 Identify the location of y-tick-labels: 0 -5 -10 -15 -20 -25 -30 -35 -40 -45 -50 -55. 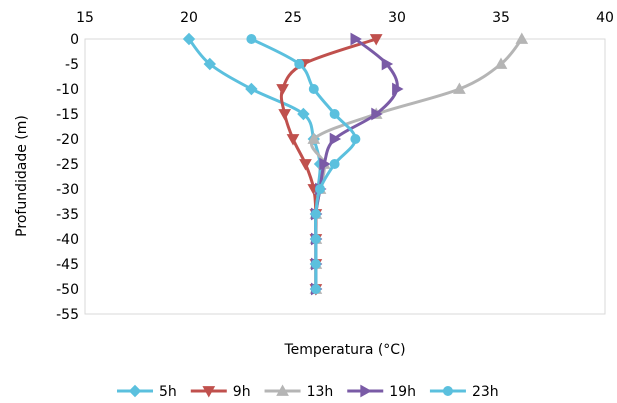
(67, 177).